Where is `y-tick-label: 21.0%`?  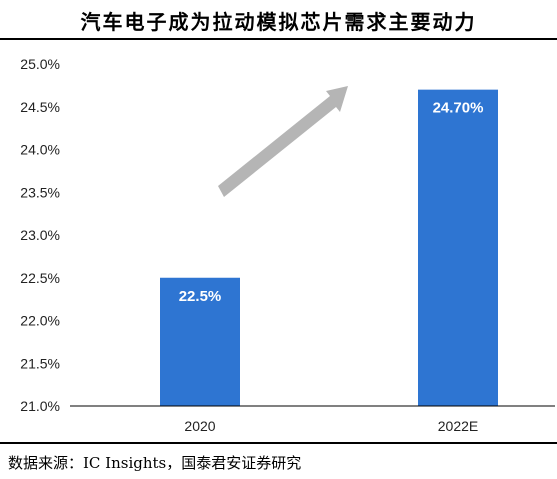 y-tick-label: 21.0% is located at coordinates (40, 406).